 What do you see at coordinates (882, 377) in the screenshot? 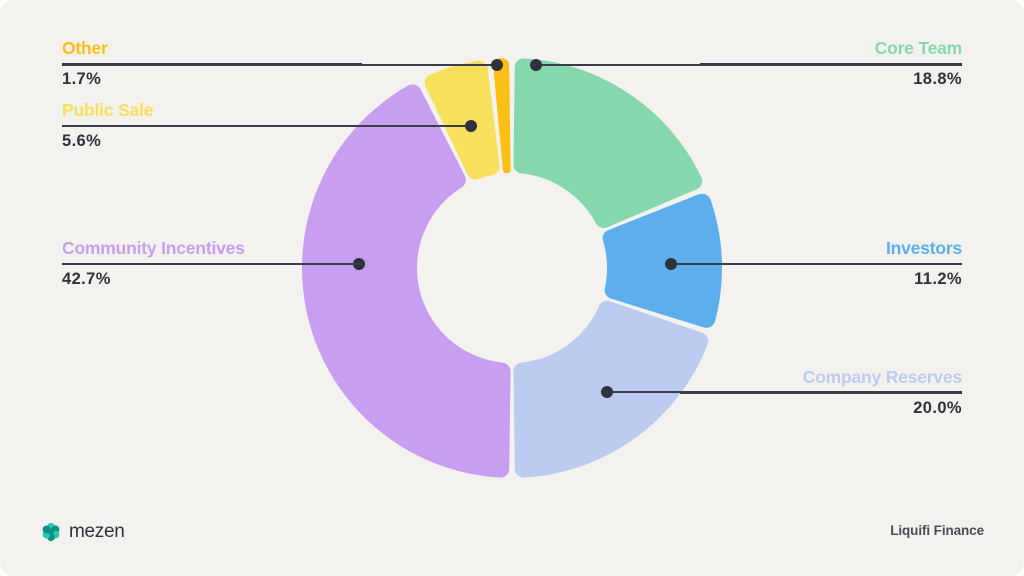
I see `callout-category-company-reserves: Company Reserves` at bounding box center [882, 377].